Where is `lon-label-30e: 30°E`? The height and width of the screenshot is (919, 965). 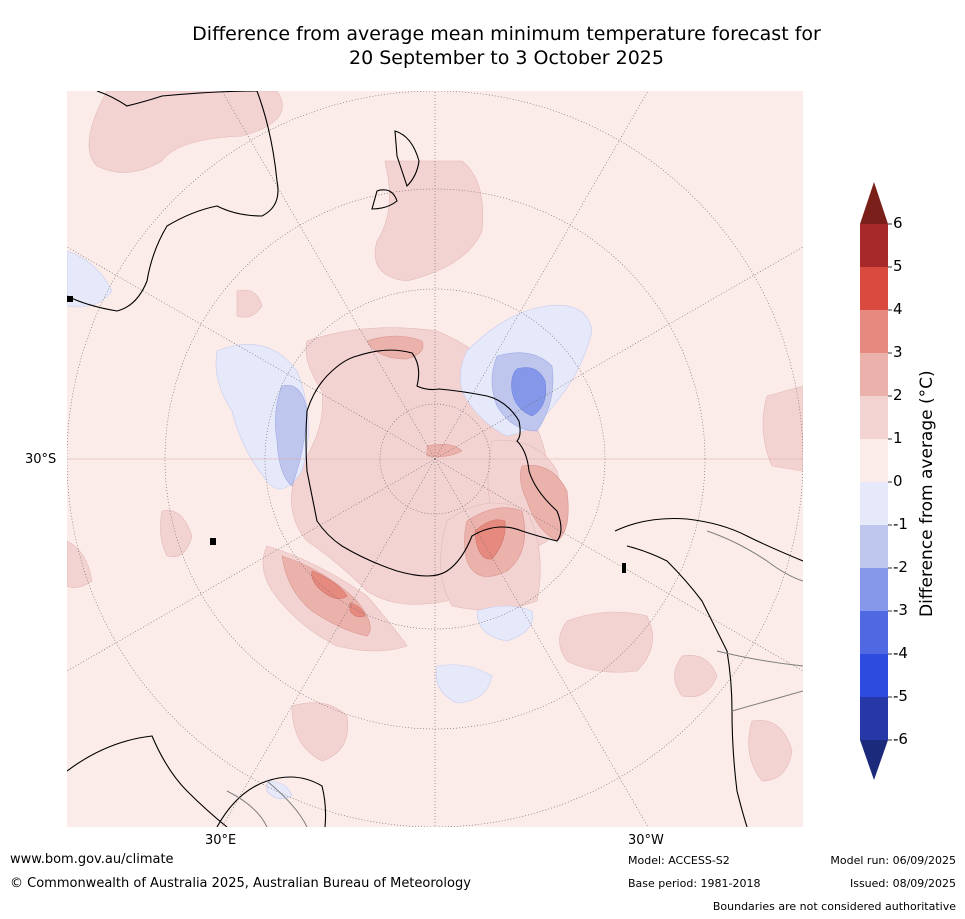
lon-label-30e: 30°E is located at coordinates (221, 840).